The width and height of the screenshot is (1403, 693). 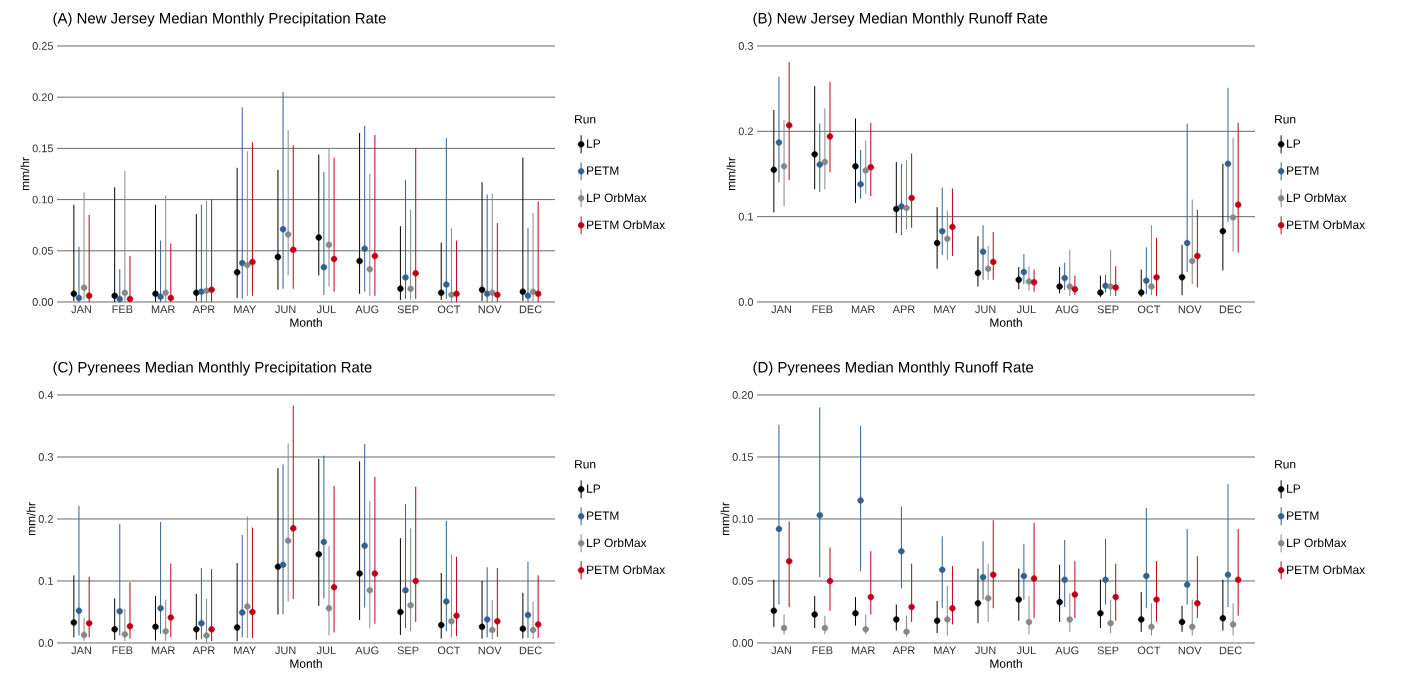 I want to click on chart-title: (C) Pyrenees Median Monthly Precipitation Rate, so click(x=212, y=368).